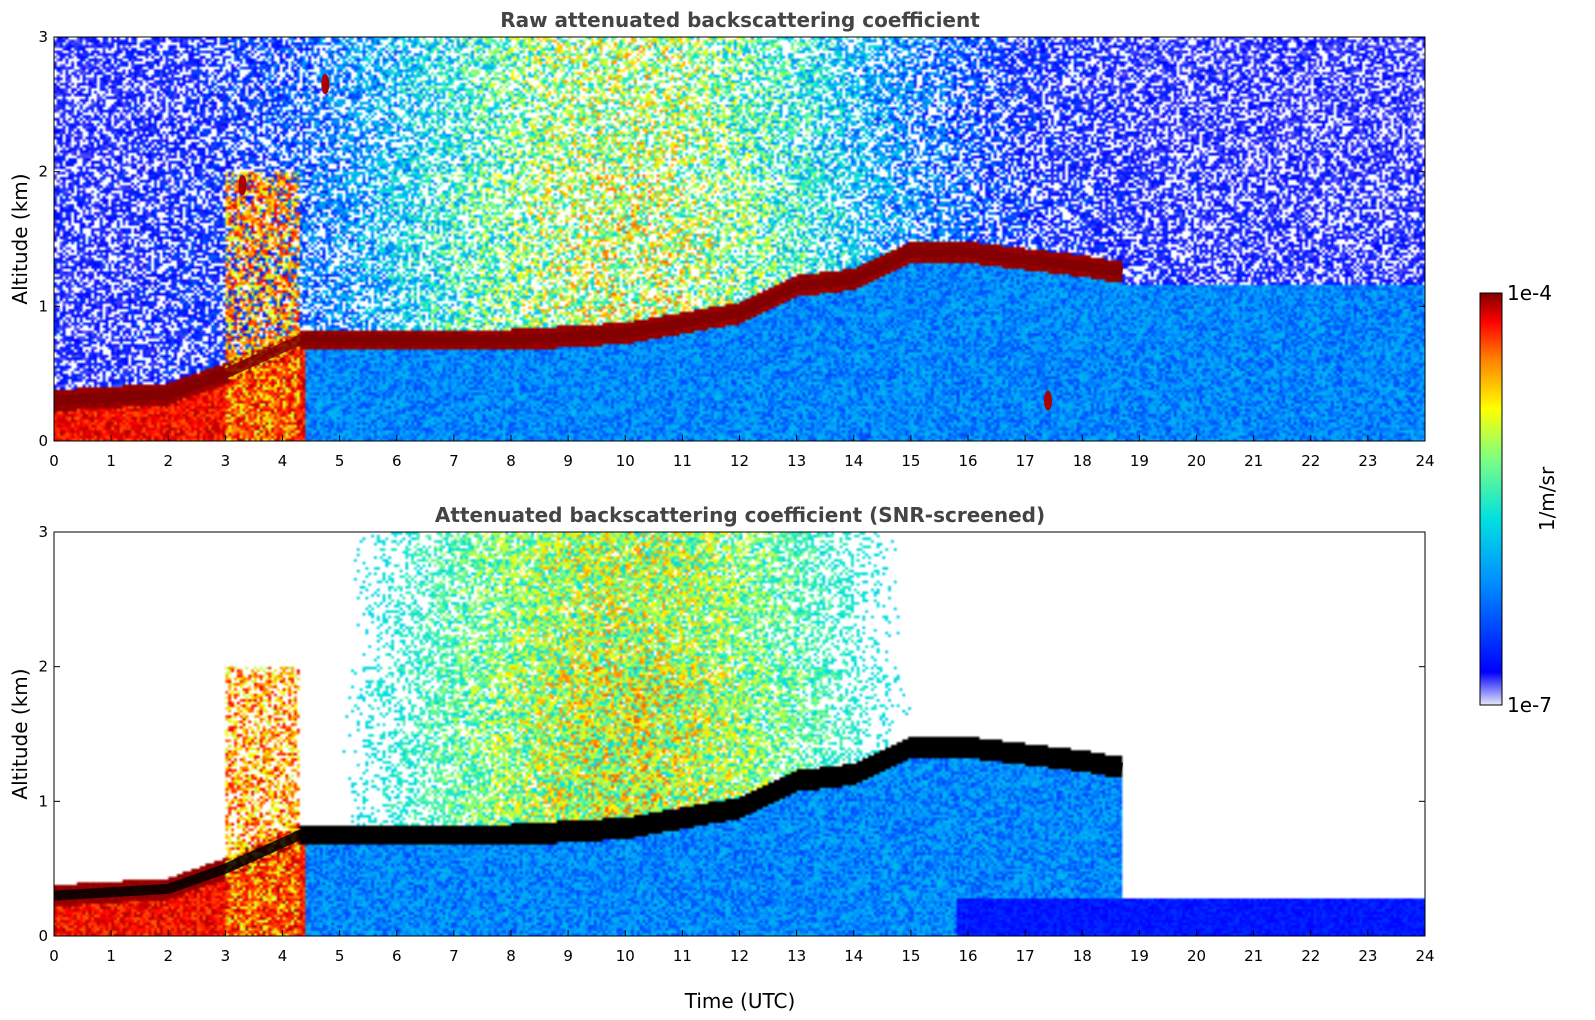 The height and width of the screenshot is (1020, 1595). I want to click on colorbar: 1e-4 1e-7 1/m/sr, so click(1519, 499).